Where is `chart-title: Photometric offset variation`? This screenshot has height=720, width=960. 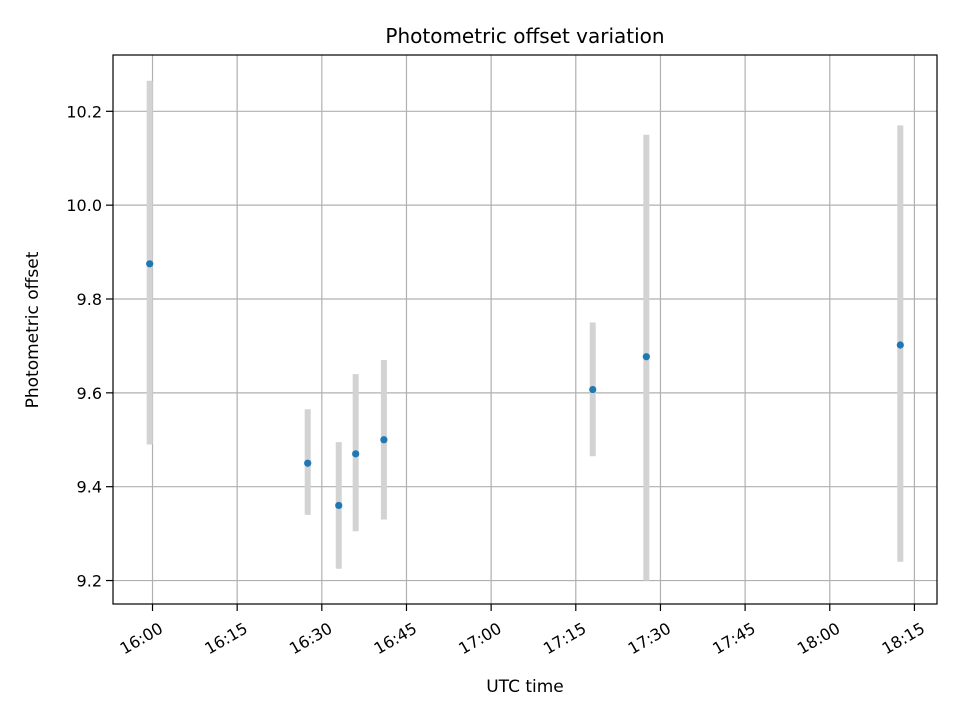 chart-title: Photometric offset variation is located at coordinates (524, 36).